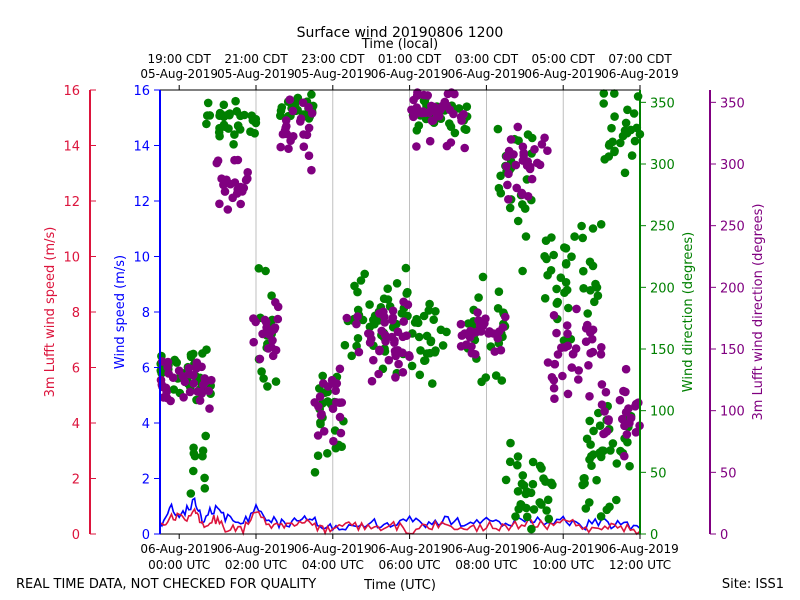  What do you see at coordinates (487, 74) in the screenshot?
I see `top-tick-date: 06-Aug-2019` at bounding box center [487, 74].